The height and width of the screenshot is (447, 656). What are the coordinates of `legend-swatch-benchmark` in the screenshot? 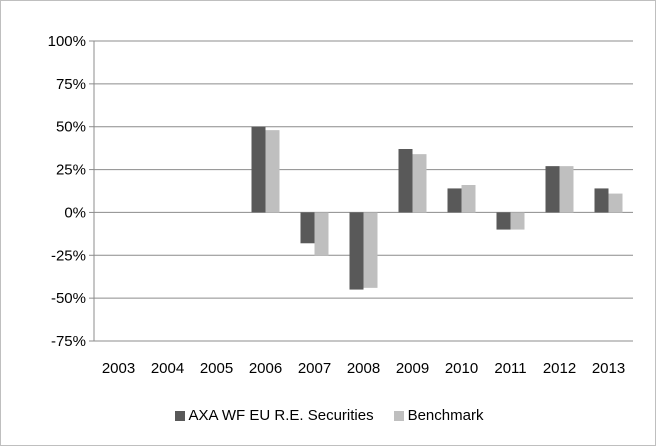 It's located at (398, 415).